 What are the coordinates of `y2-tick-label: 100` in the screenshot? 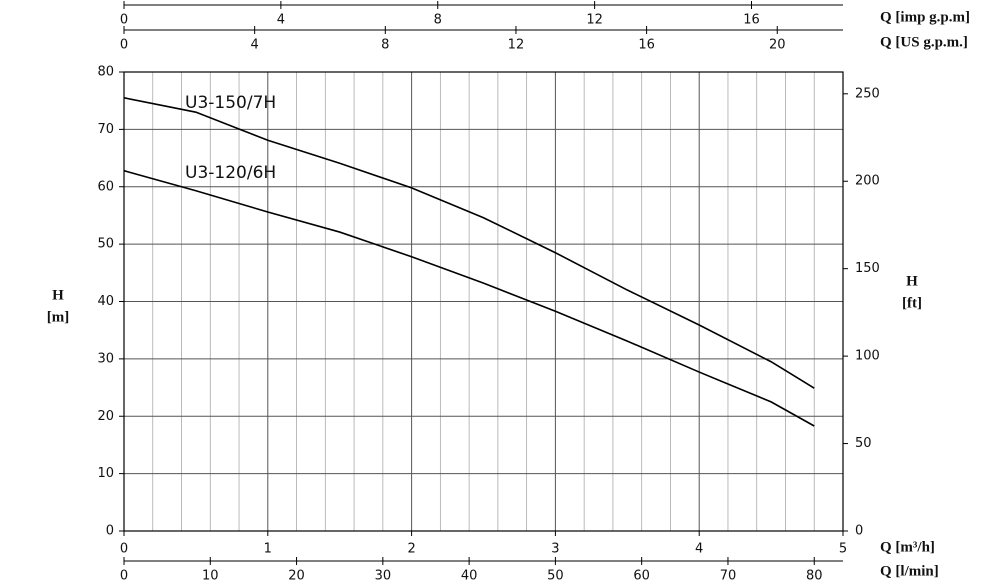 It's located at (867, 356).